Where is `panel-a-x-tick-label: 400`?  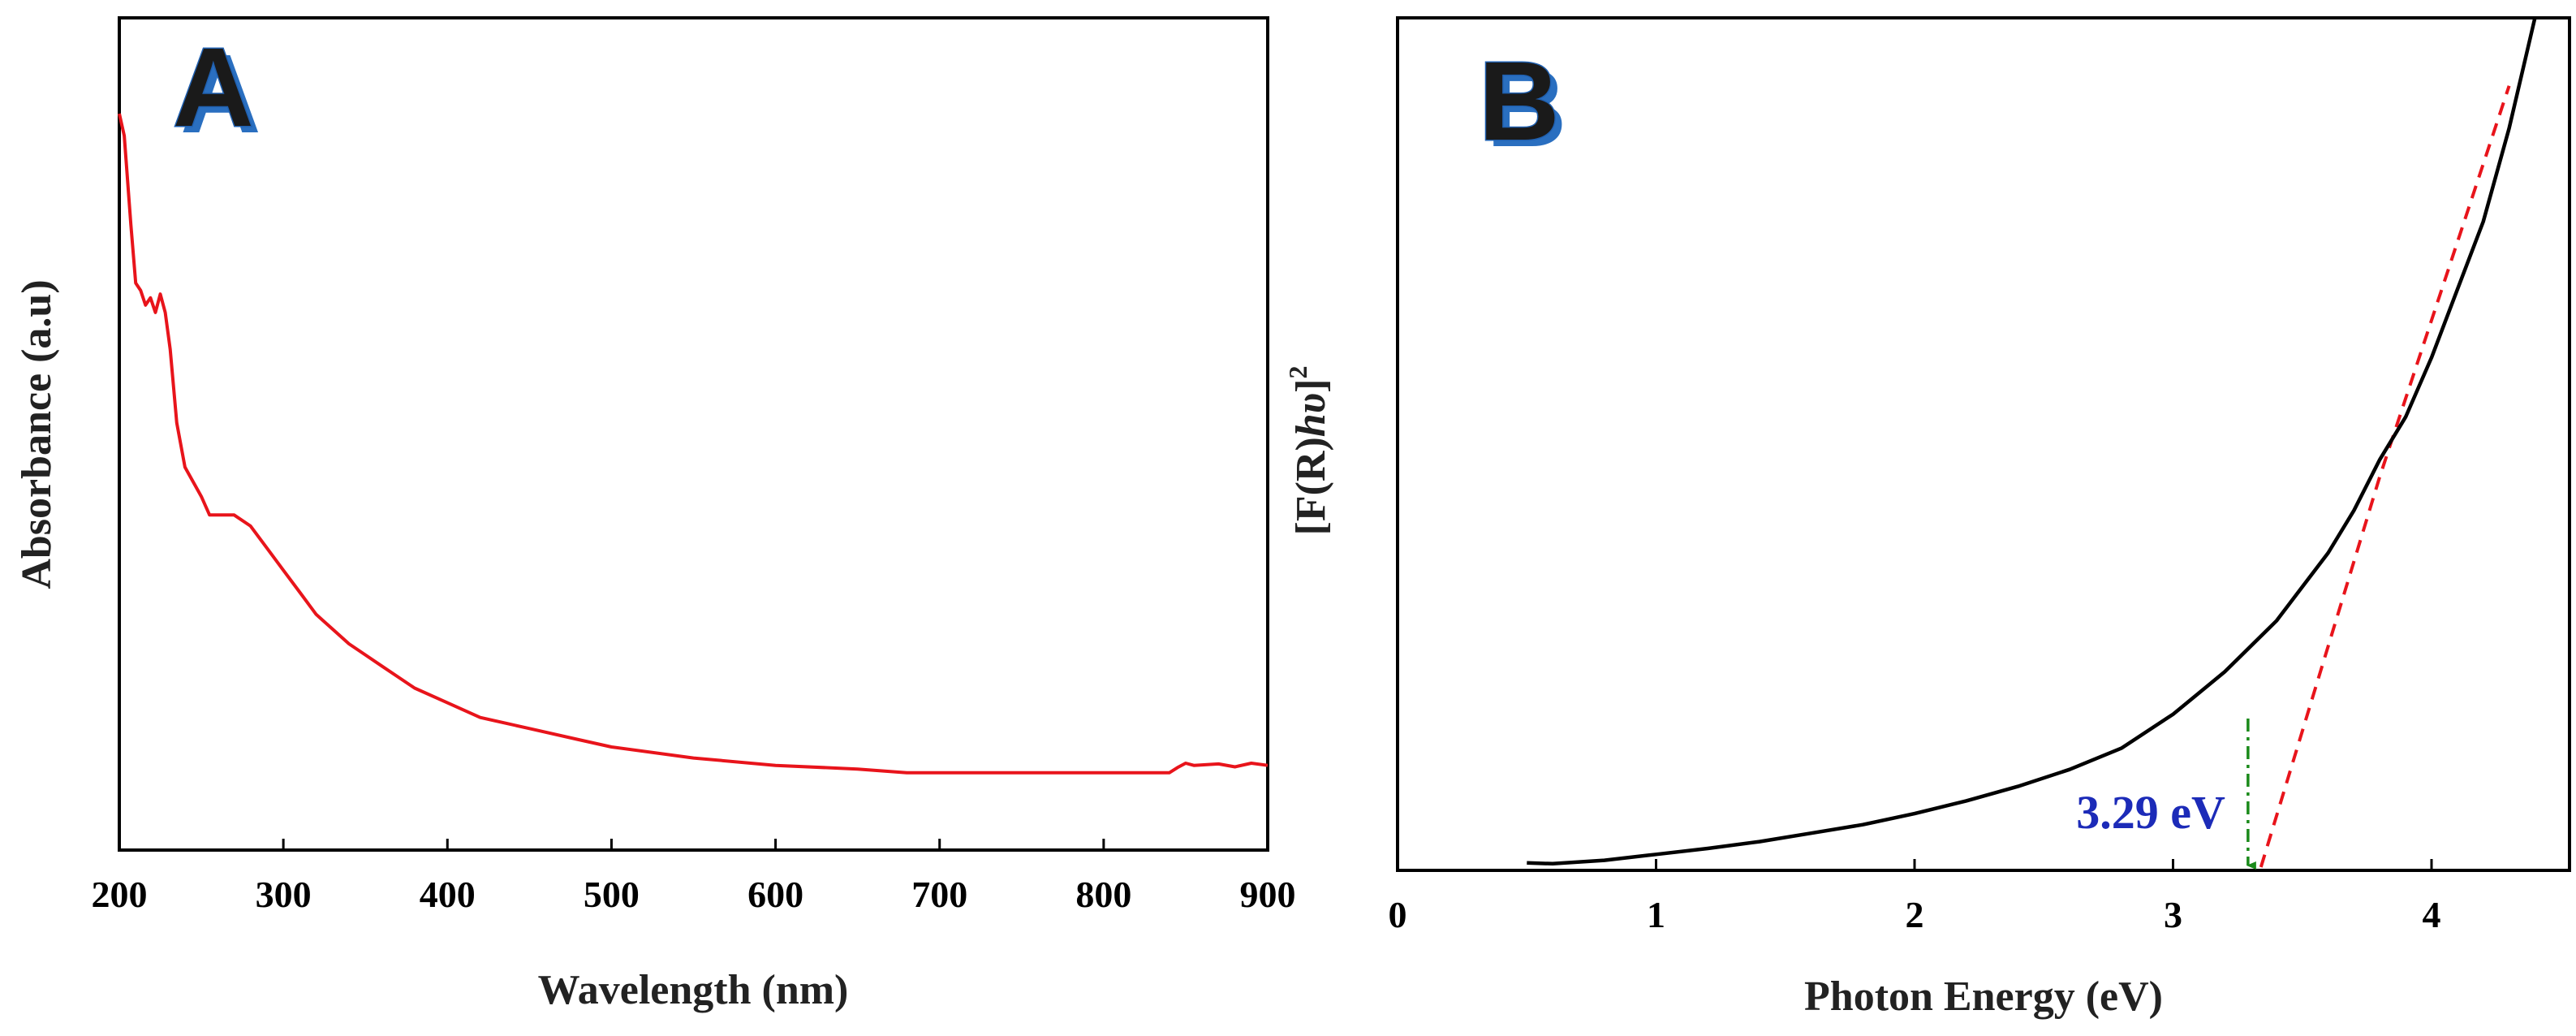 panel-a-x-tick-label: 400 is located at coordinates (448, 894).